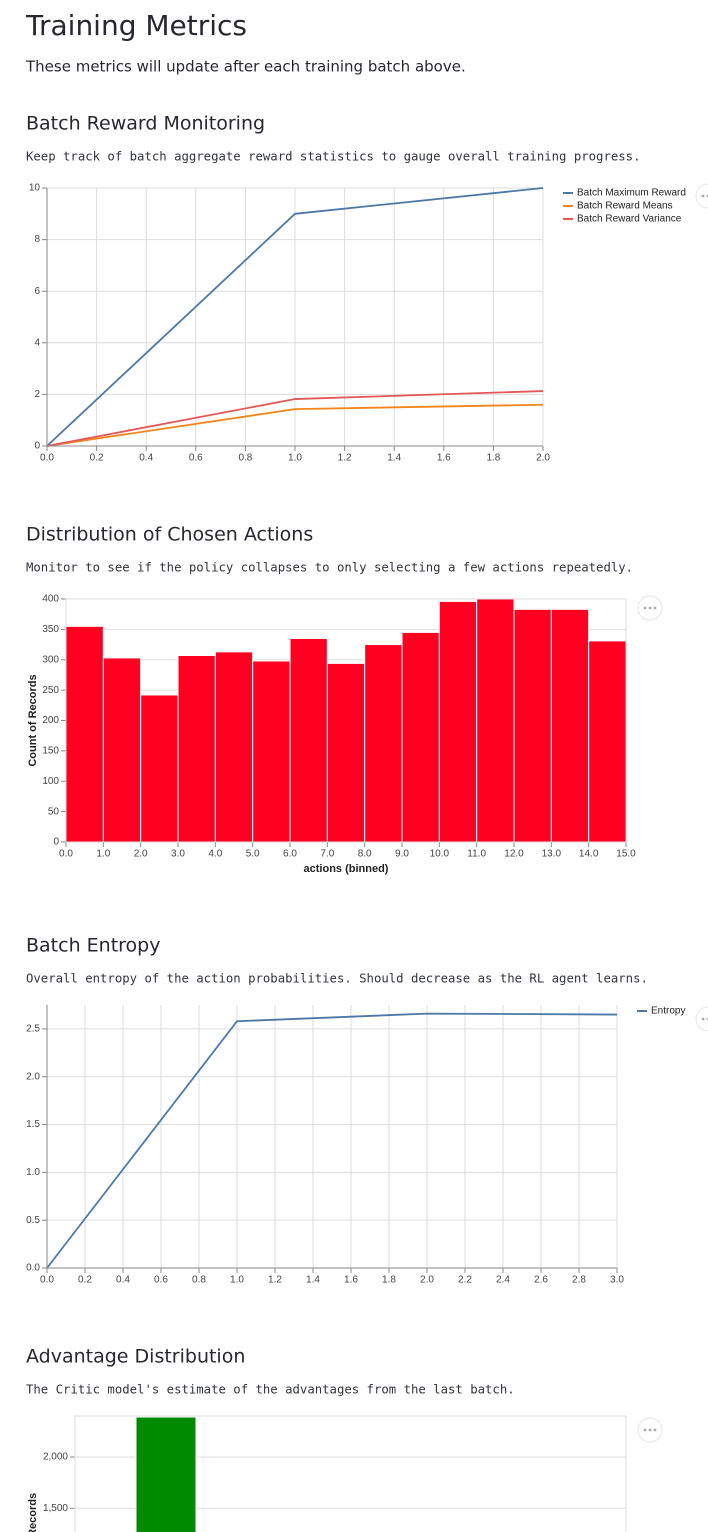 The width and height of the screenshot is (708, 1532). What do you see at coordinates (37, 342) in the screenshot?
I see `y-tick-label: 4` at bounding box center [37, 342].